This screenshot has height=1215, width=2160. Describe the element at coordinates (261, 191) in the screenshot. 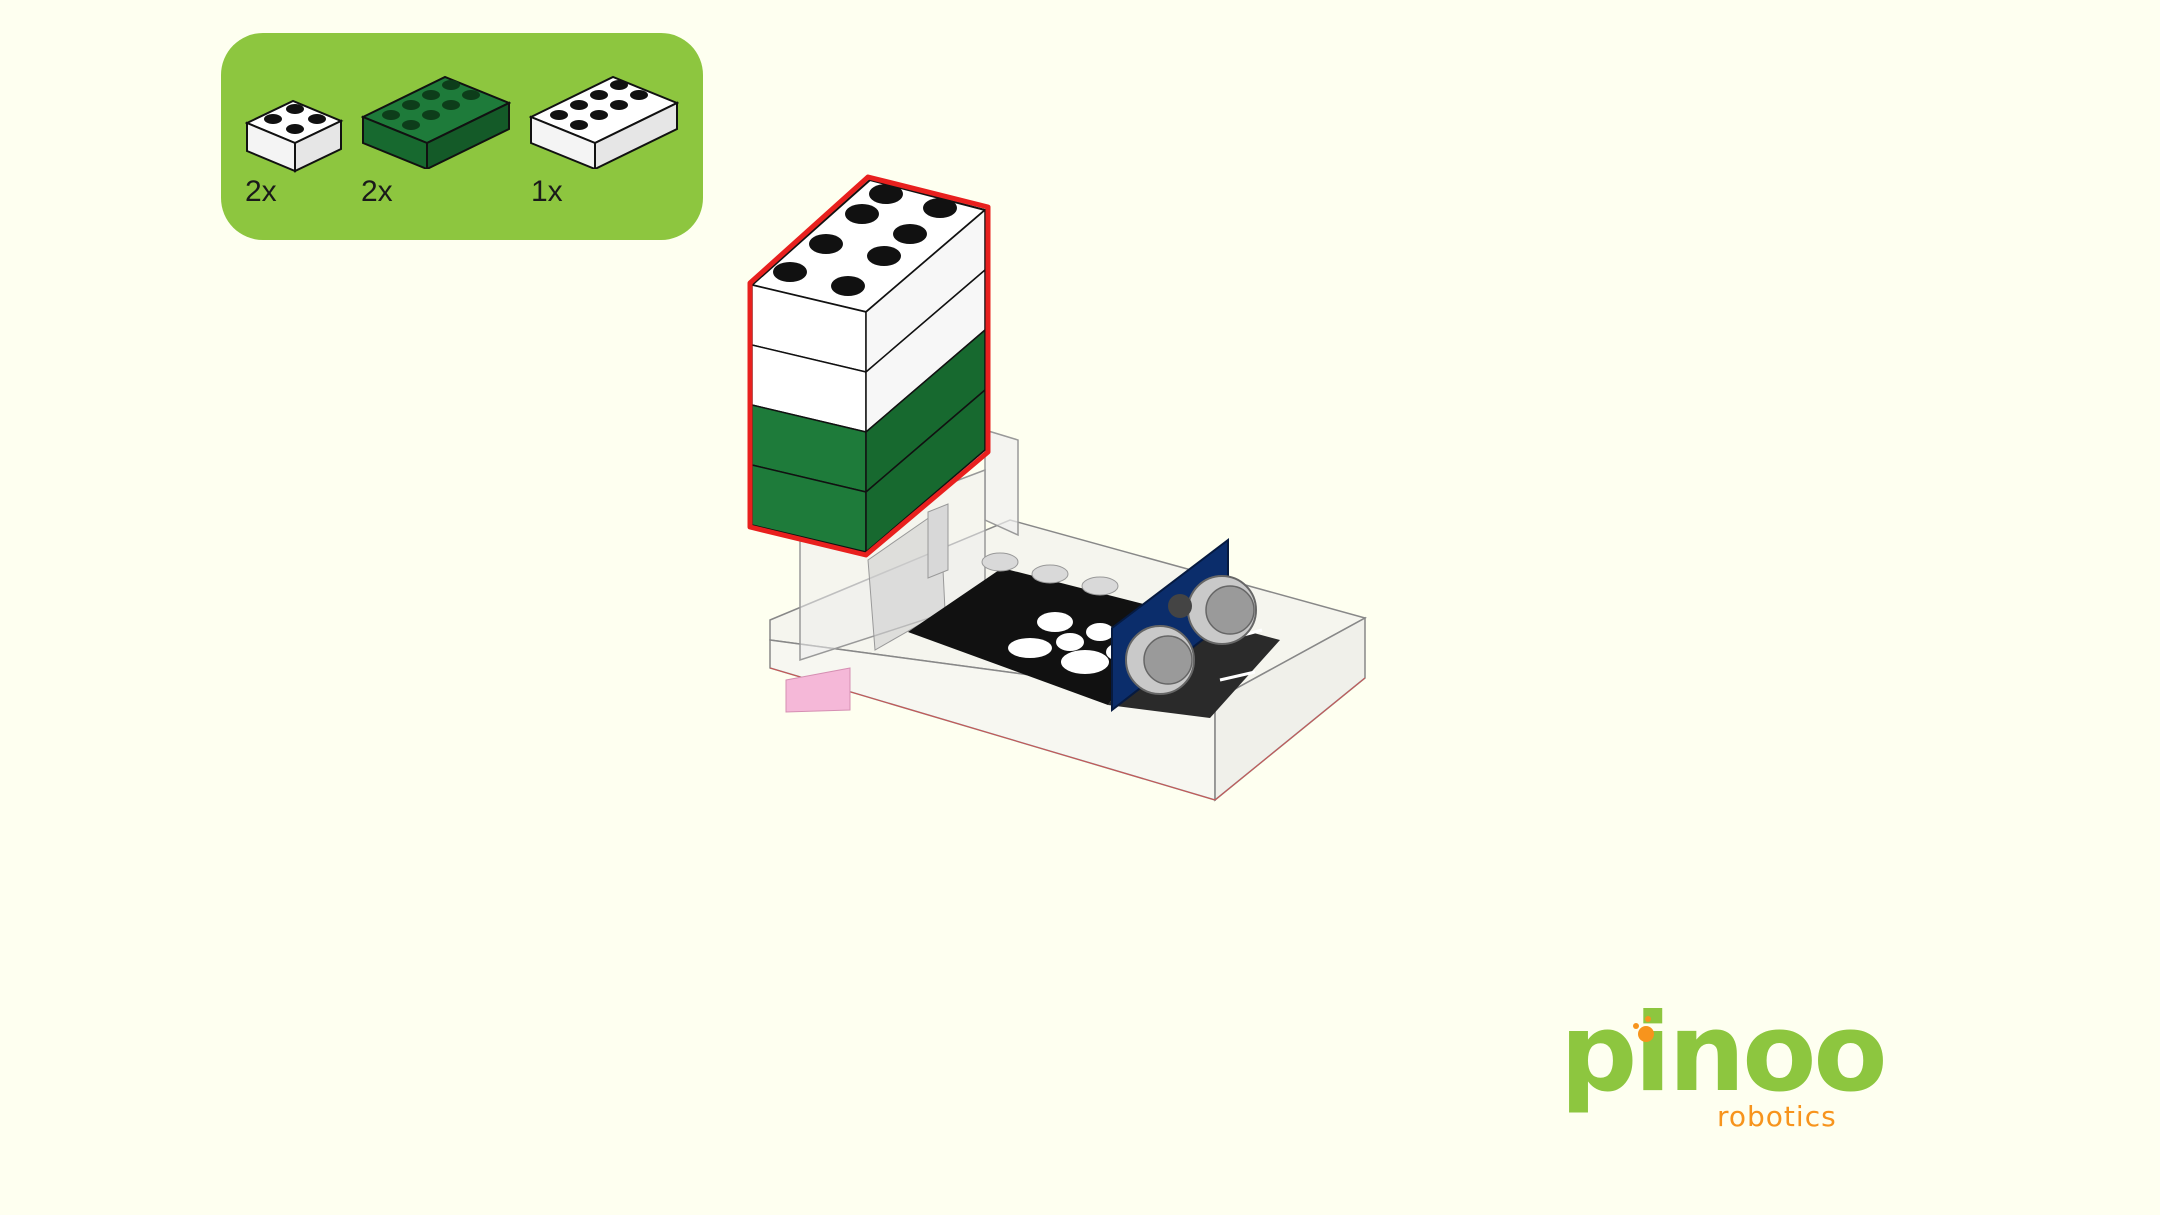

I see `brick-2x2-white-count: 2x` at that location.